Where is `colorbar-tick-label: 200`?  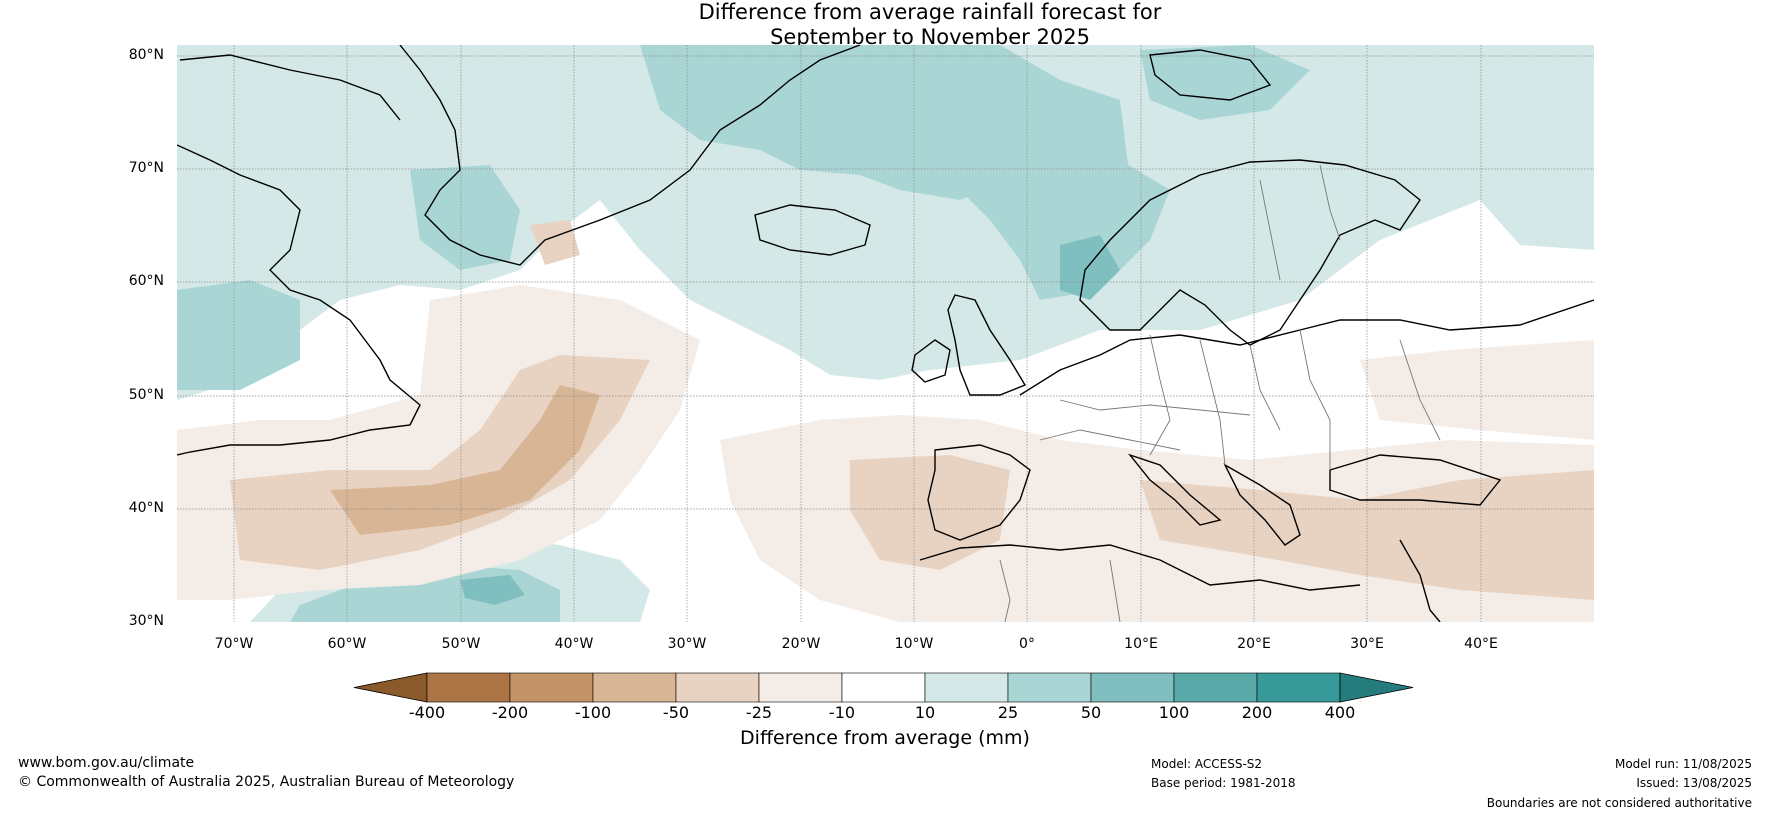
colorbar-tick-label: 200 is located at coordinates (1257, 712).